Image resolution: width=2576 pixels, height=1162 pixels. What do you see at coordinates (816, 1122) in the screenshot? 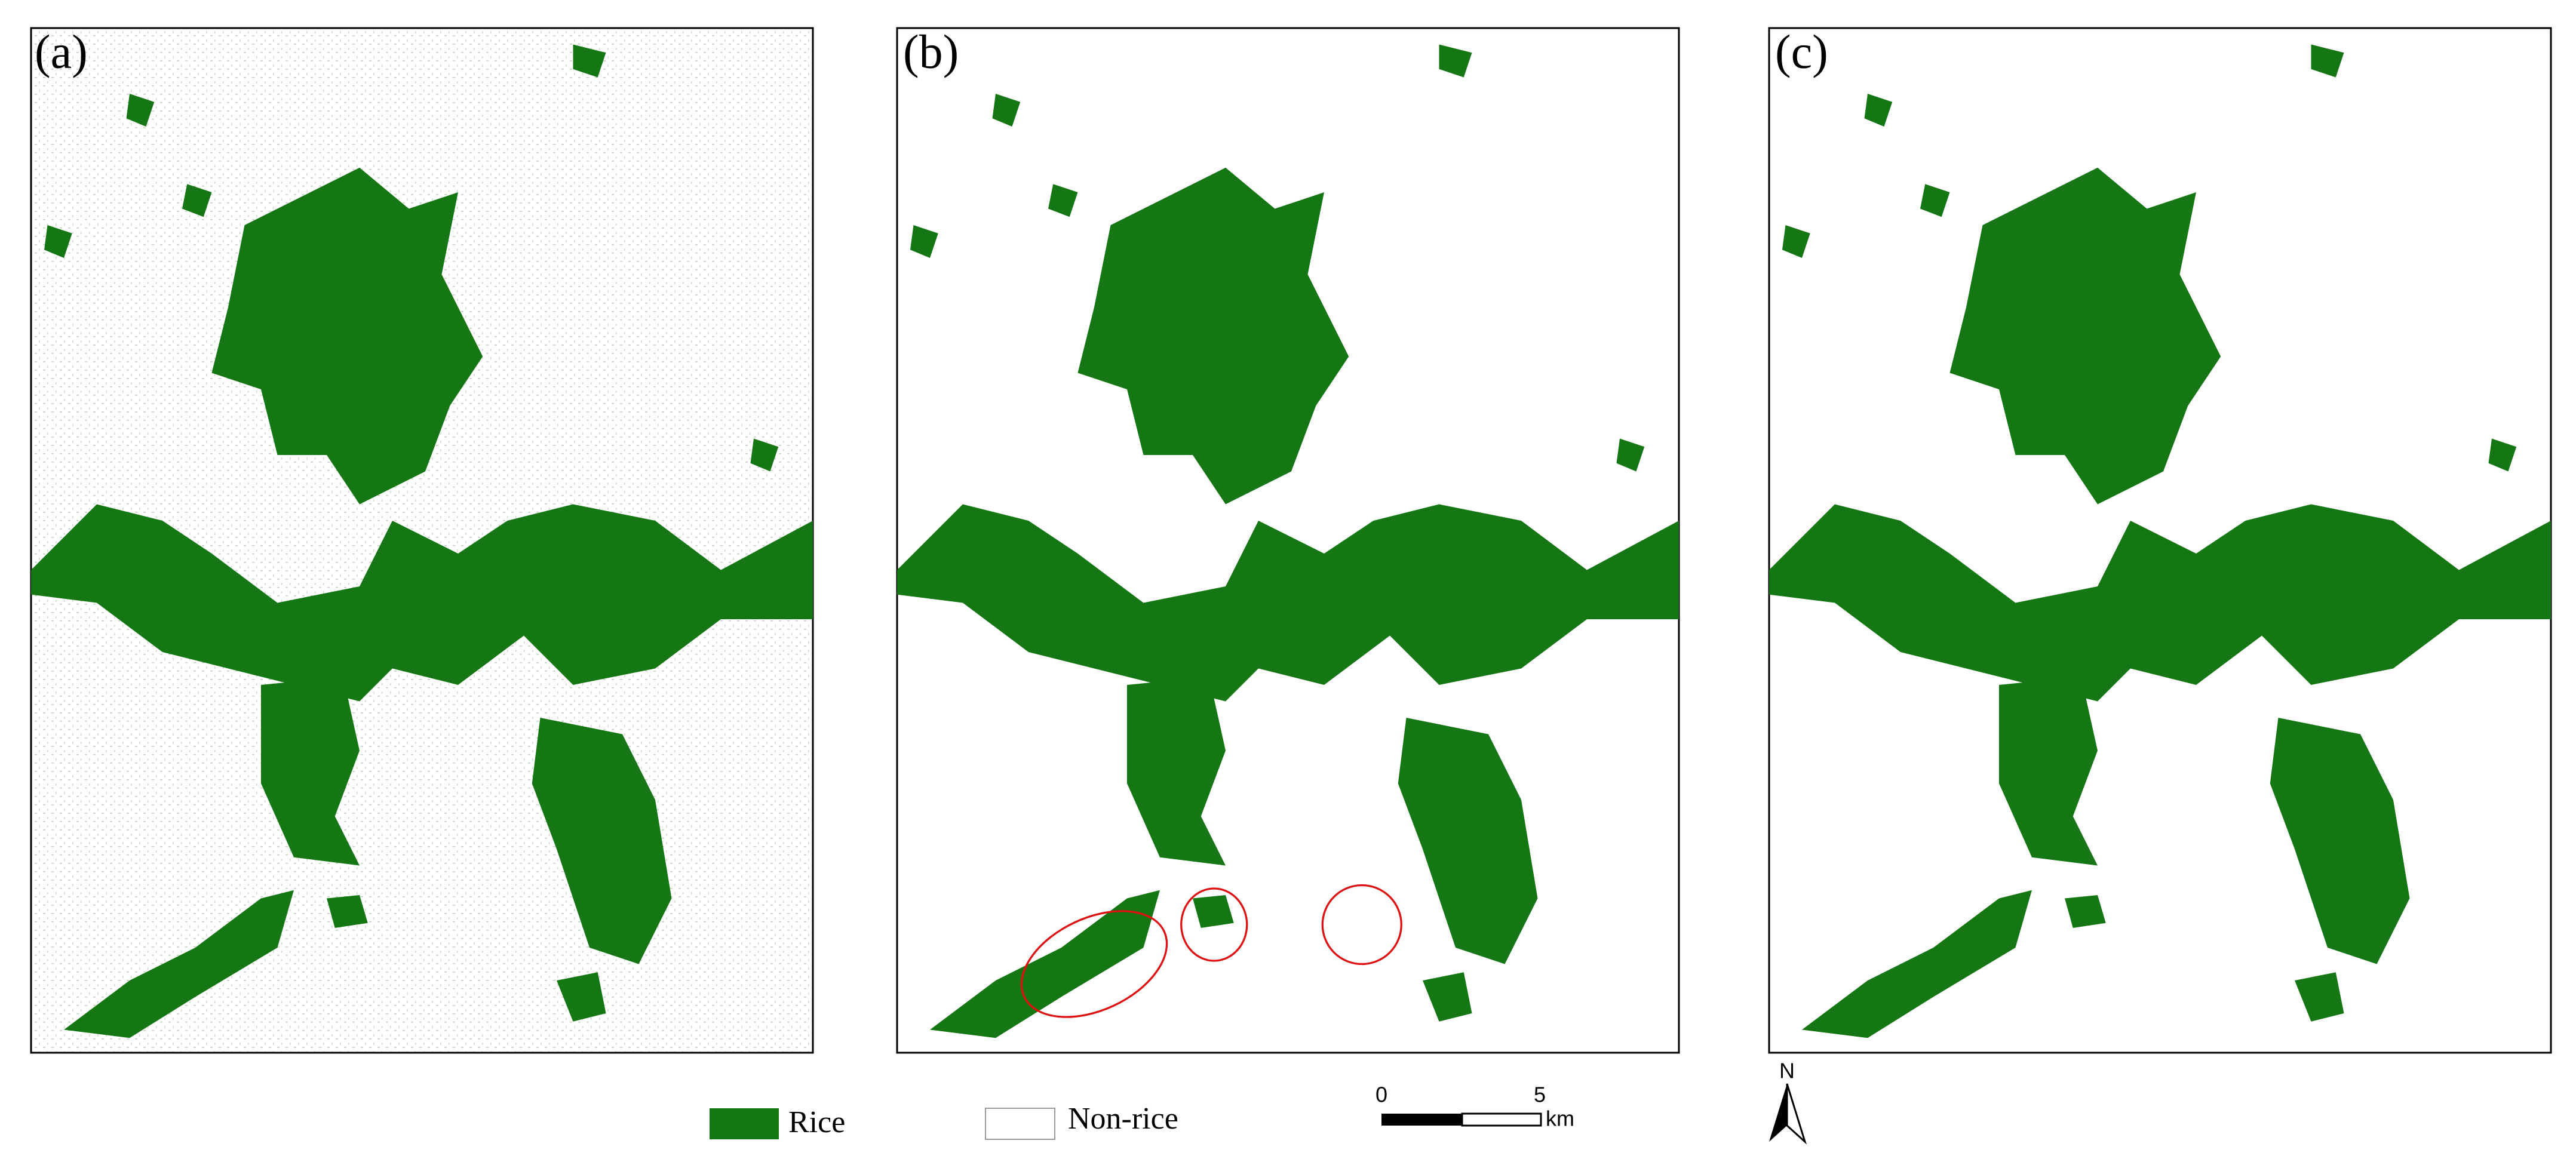
I see `legend-label: Rice` at bounding box center [816, 1122].